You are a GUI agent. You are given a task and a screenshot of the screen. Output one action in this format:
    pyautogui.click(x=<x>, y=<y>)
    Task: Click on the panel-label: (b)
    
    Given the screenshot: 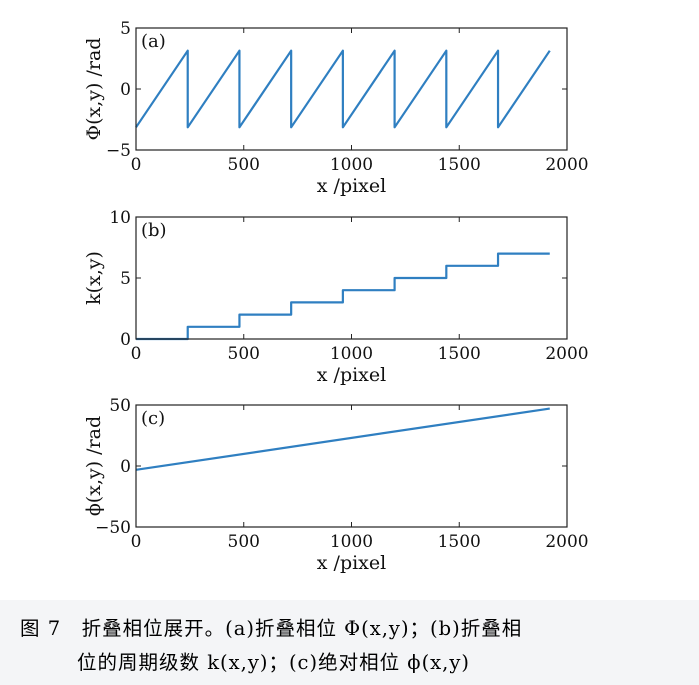 What is the action you would take?
    pyautogui.click(x=154, y=230)
    